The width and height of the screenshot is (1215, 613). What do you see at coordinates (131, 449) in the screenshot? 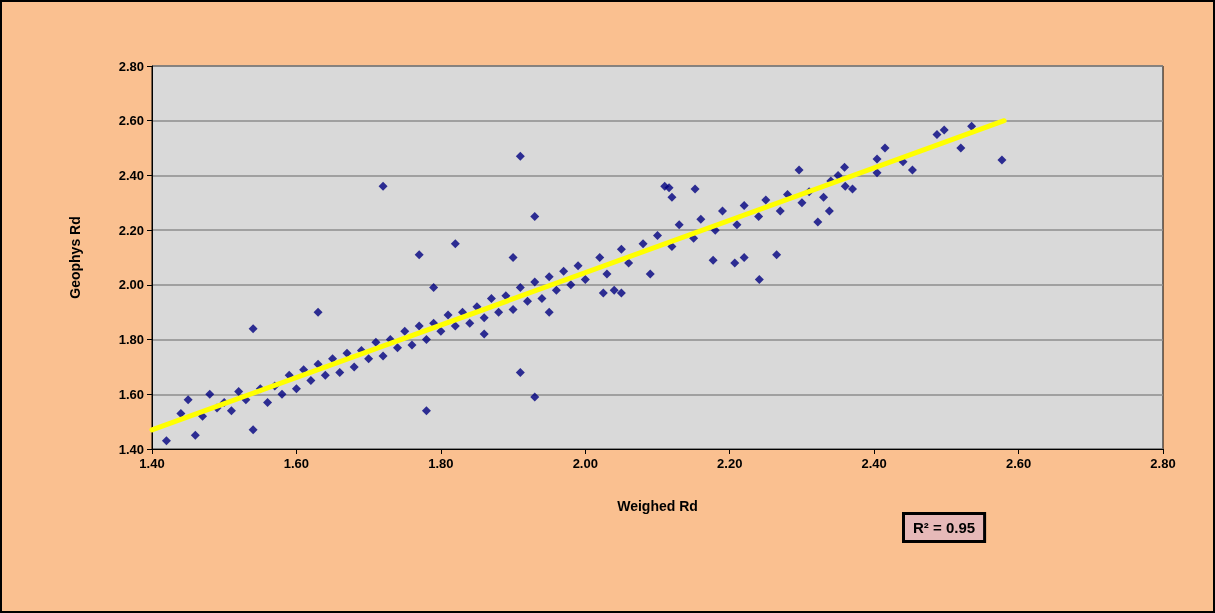
I see `y-tick-label: 1.40` at bounding box center [131, 449].